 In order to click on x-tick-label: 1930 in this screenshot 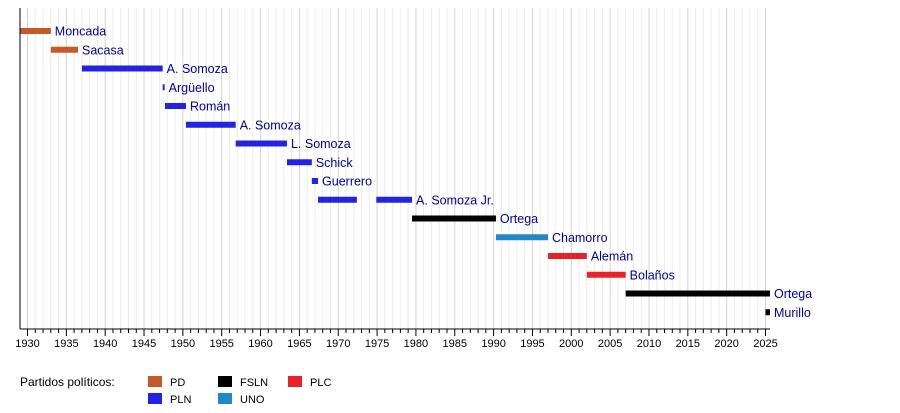, I will do `click(27, 344)`.